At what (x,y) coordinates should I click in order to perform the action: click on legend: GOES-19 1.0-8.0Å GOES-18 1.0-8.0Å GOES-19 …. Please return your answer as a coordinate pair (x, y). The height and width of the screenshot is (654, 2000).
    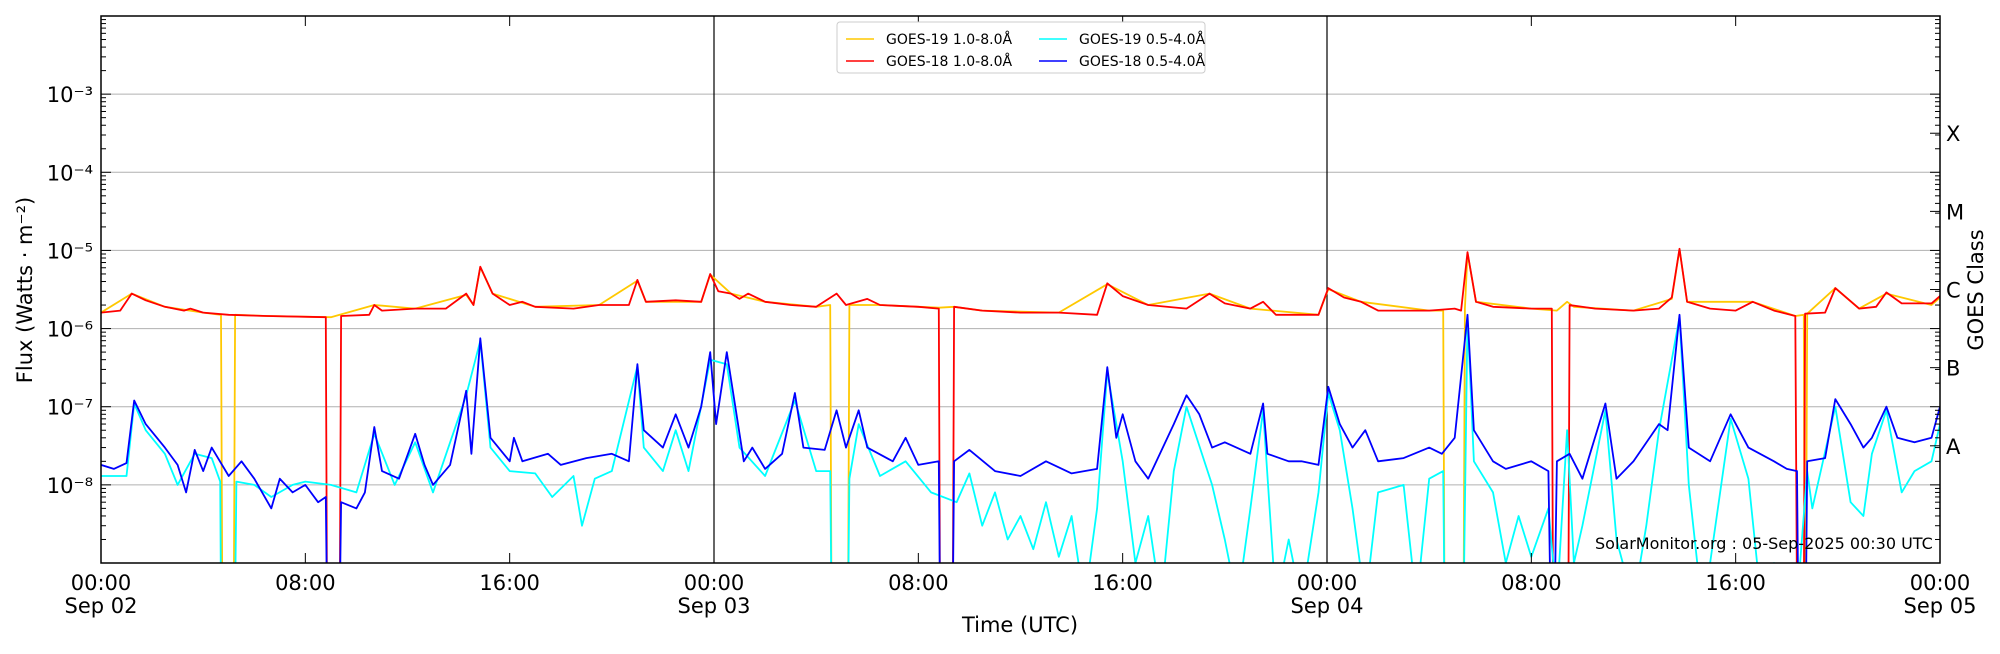
    Looking at the image, I should click on (1021, 47).